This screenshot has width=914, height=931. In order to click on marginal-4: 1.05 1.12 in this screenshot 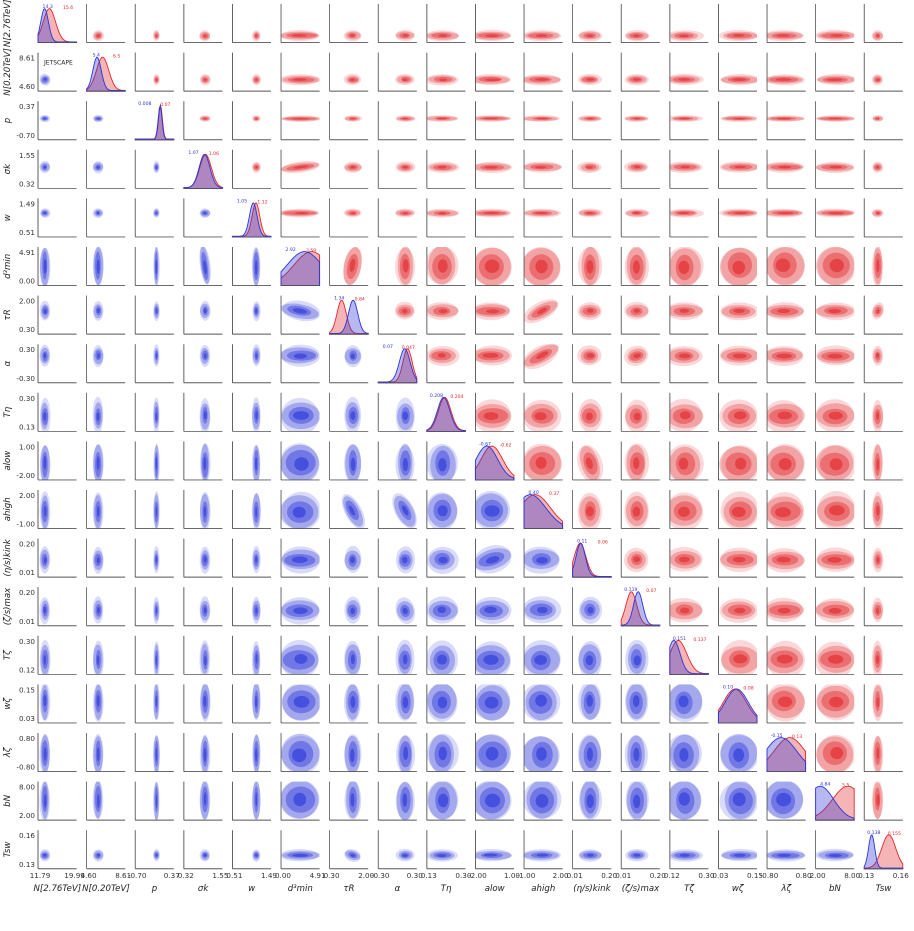, I will do `click(251, 218)`.